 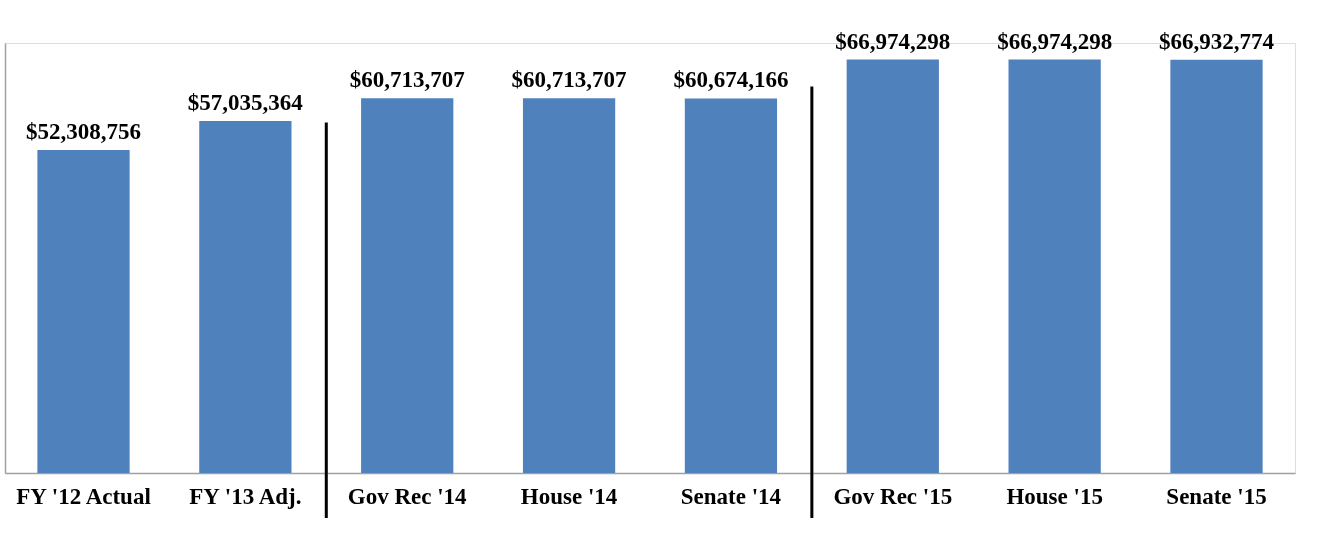 What do you see at coordinates (893, 496) in the screenshot?
I see `x-tick-label: Gov Rec '15` at bounding box center [893, 496].